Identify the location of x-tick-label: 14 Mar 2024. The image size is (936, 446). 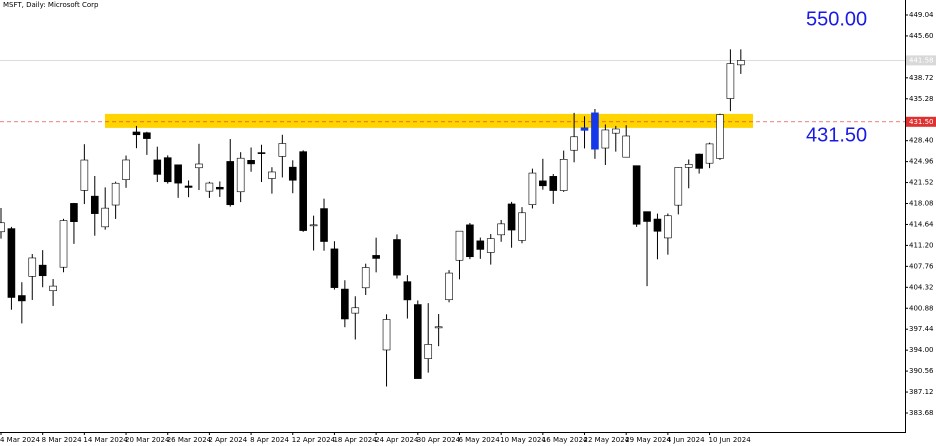
(105, 440).